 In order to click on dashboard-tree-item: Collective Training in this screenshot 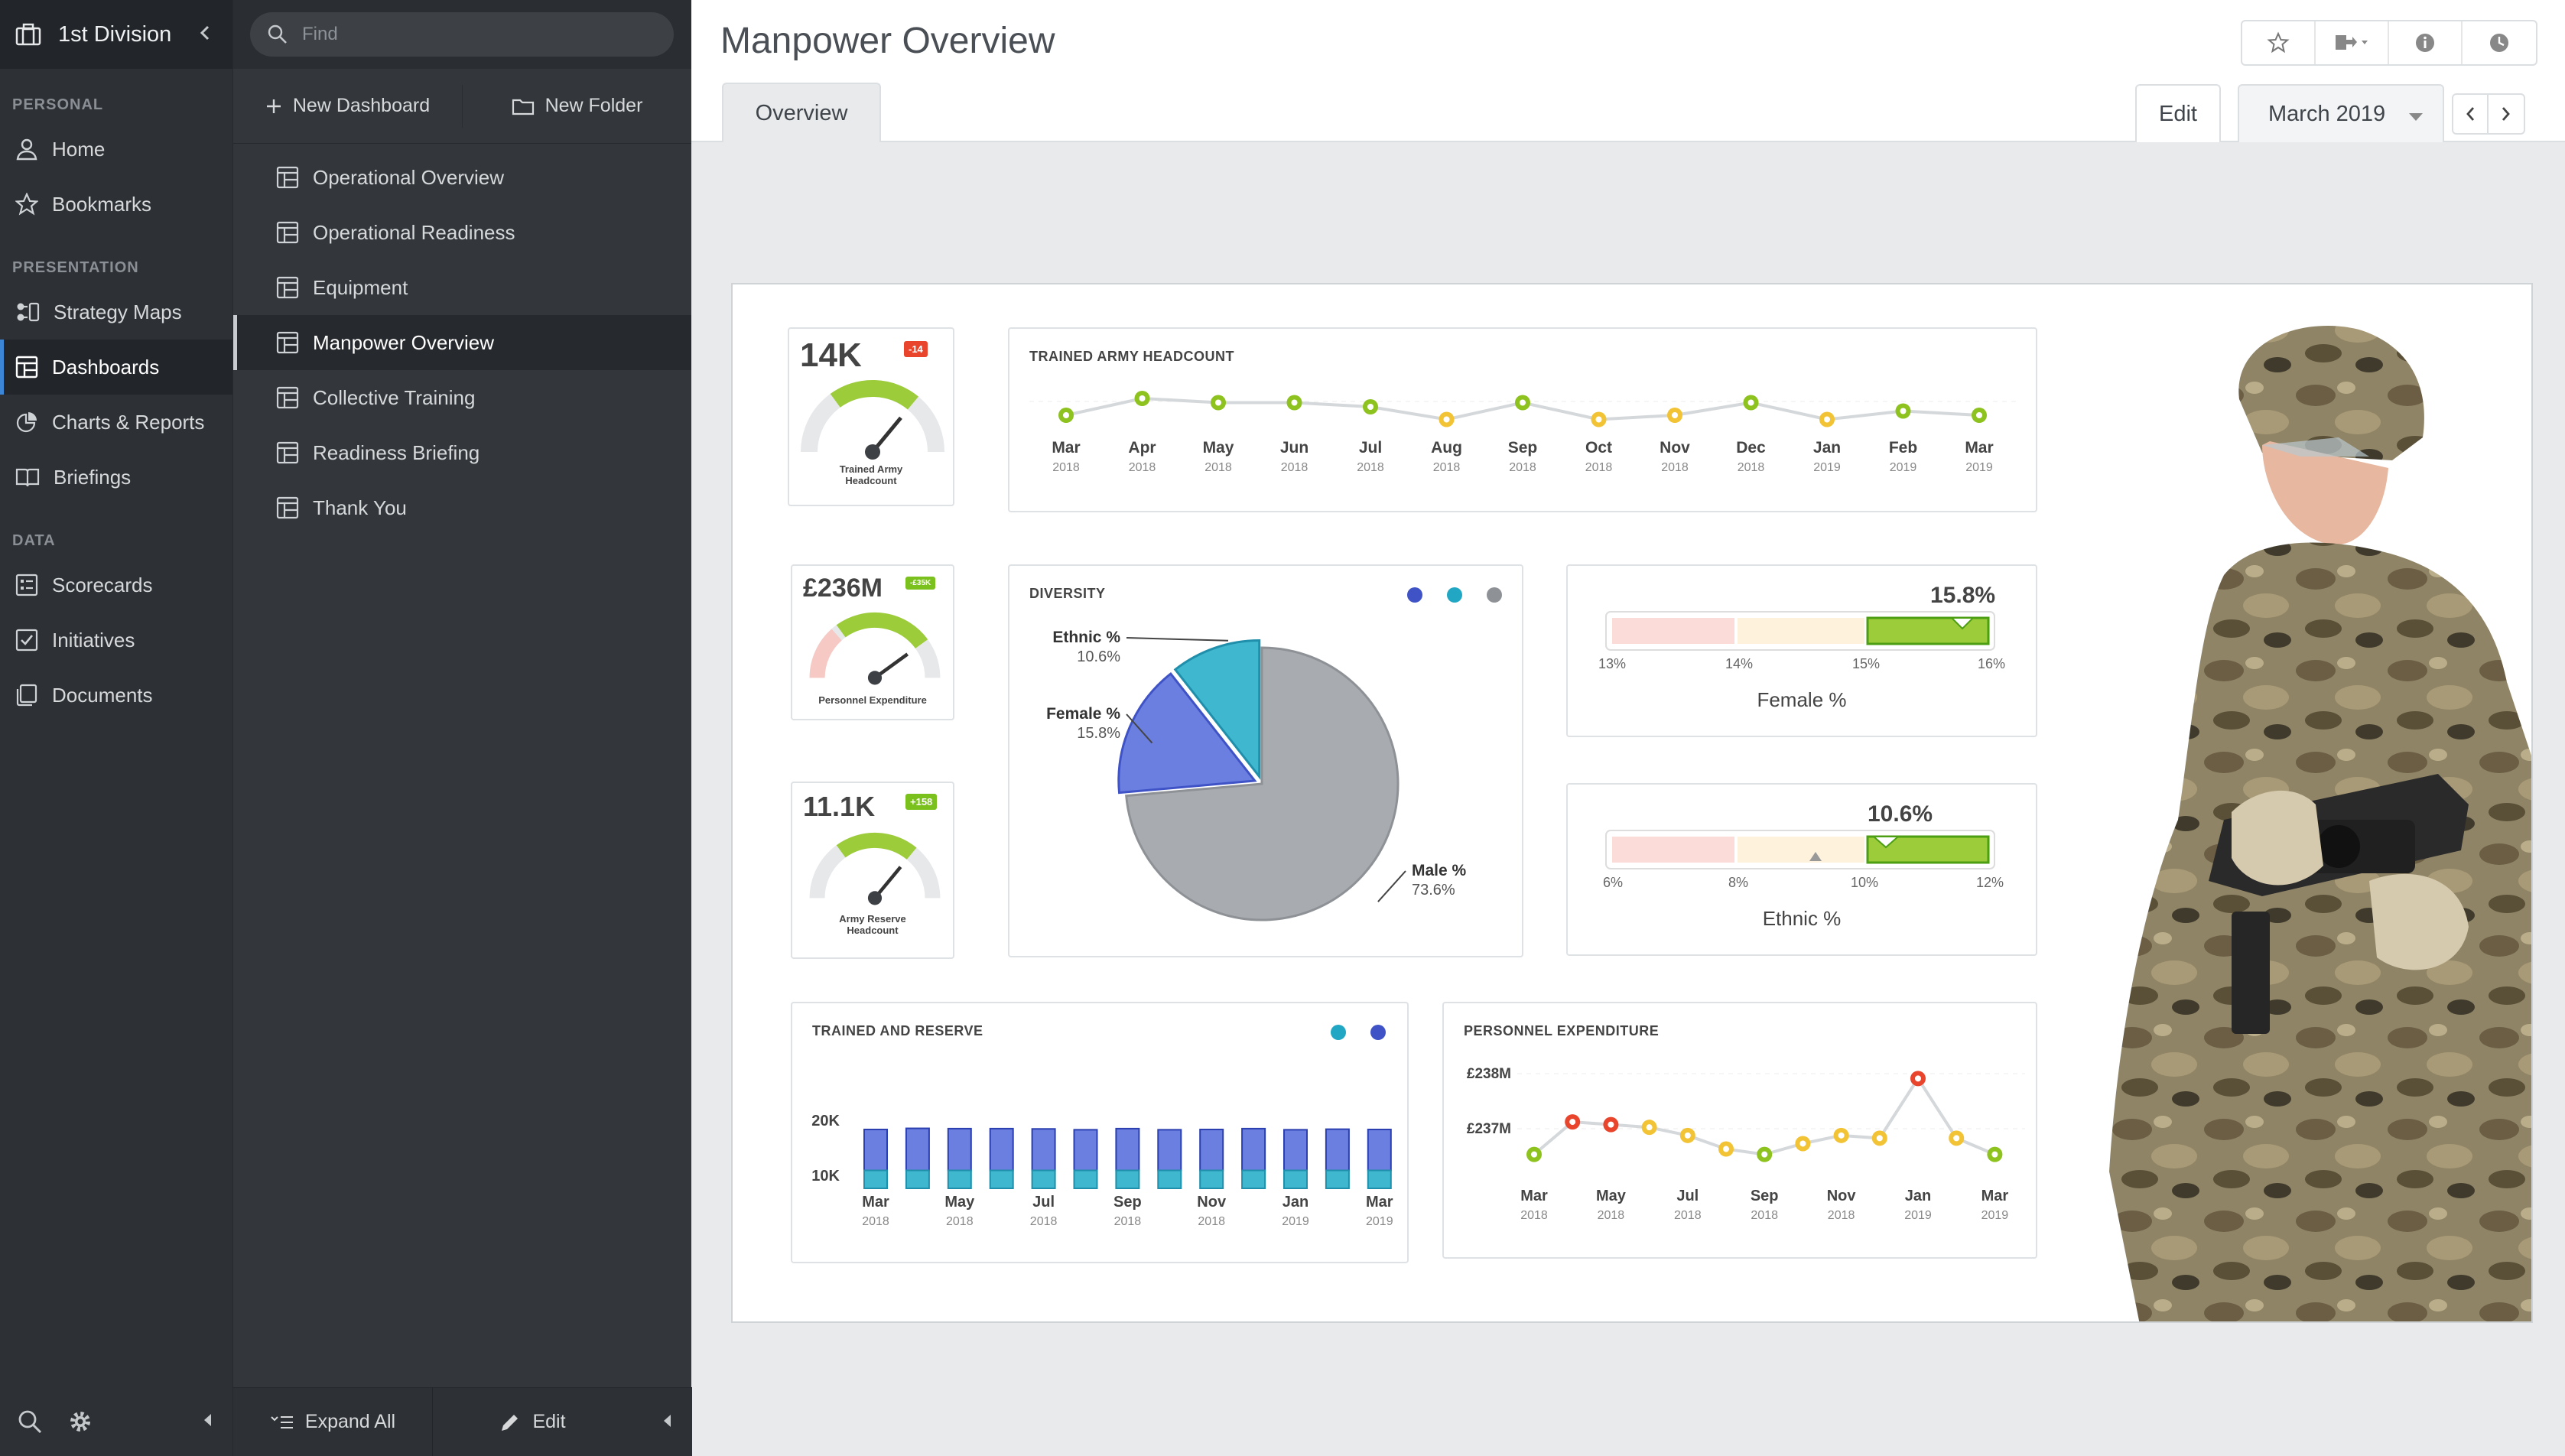, I will do `click(462, 397)`.